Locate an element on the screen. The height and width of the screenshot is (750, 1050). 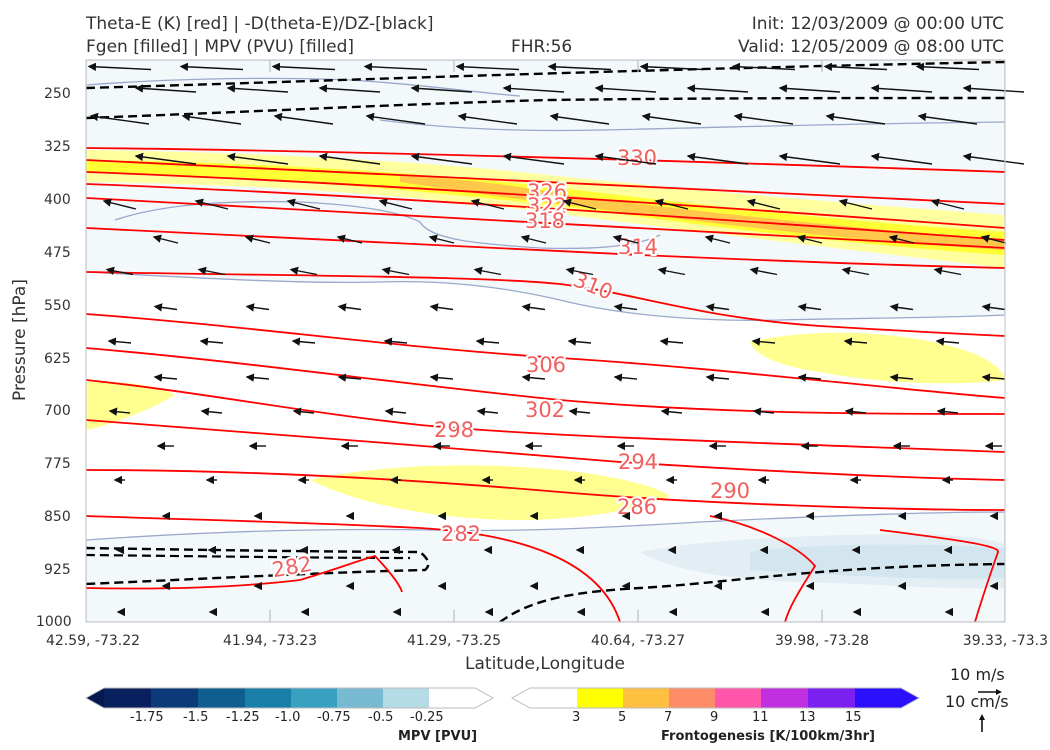
theta-e-label: 306 is located at coordinates (546, 365).